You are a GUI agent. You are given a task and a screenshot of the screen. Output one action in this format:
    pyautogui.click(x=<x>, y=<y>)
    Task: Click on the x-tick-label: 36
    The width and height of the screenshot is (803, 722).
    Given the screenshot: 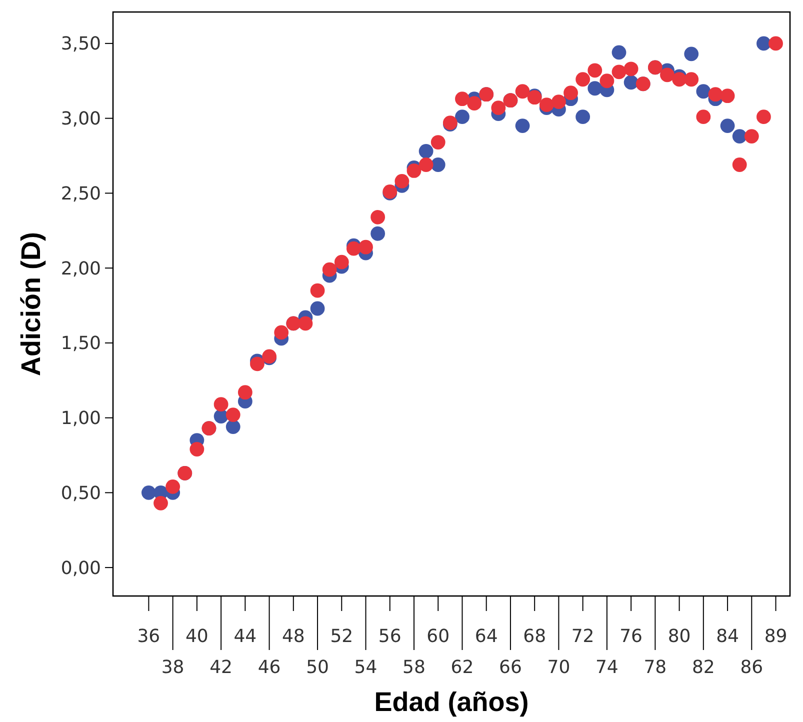 What is the action you would take?
    pyautogui.click(x=148, y=636)
    